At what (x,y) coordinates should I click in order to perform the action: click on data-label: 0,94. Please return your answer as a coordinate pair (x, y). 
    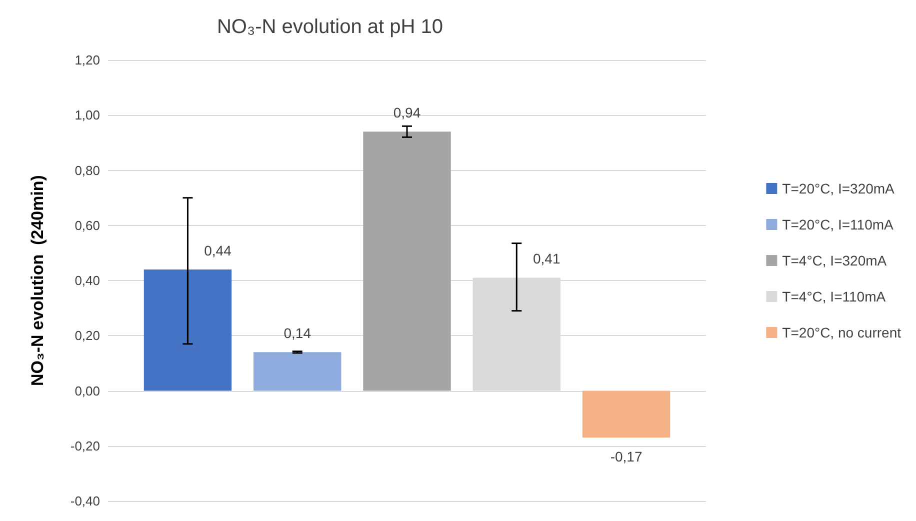
    Looking at the image, I should click on (407, 112).